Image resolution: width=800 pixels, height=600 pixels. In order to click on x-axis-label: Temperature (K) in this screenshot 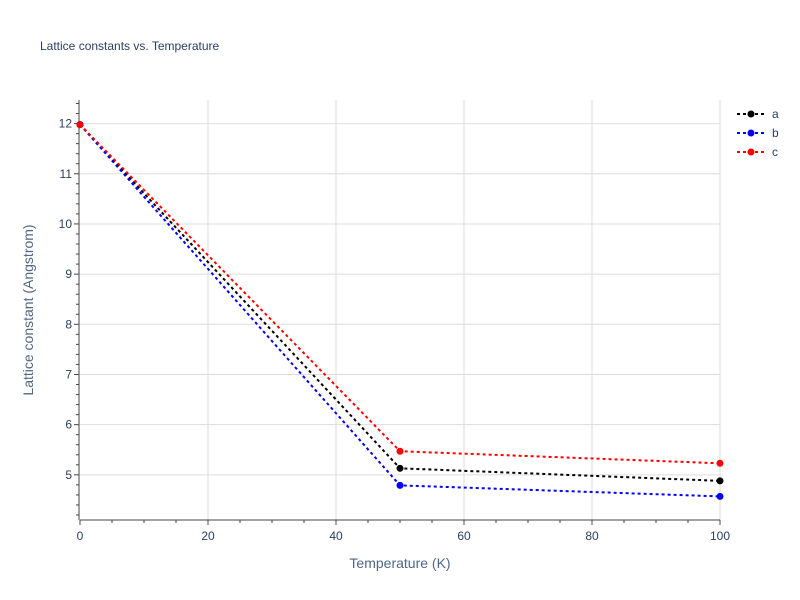, I will do `click(399, 563)`.